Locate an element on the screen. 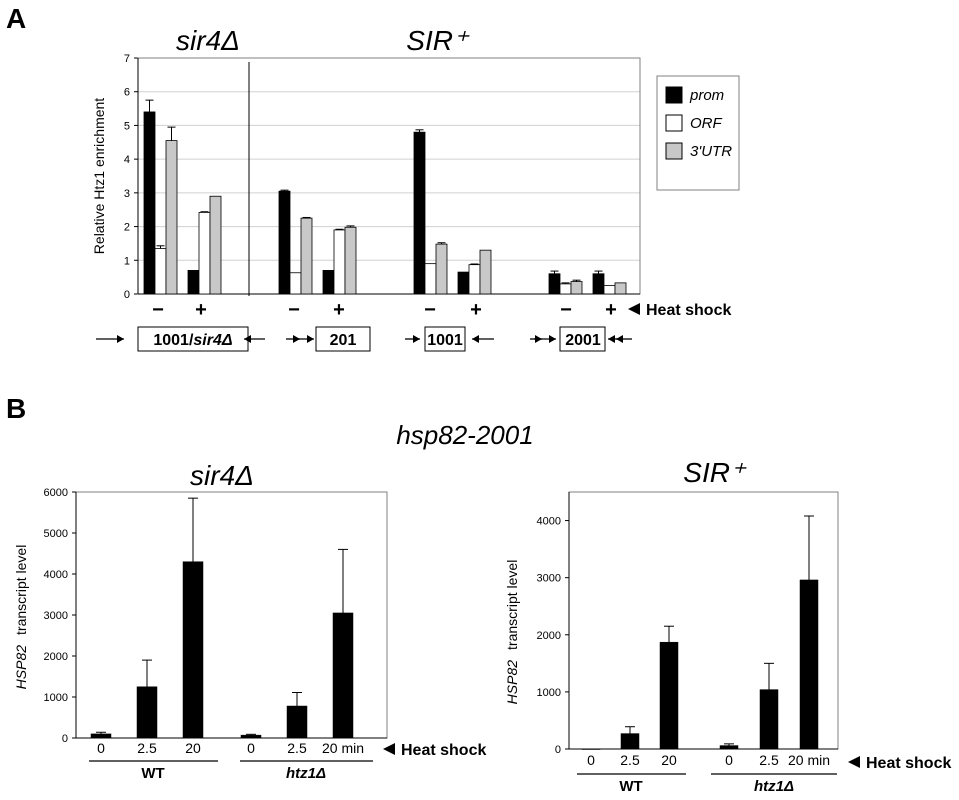  y-tick-label-2: 2 is located at coordinates (127, 228).